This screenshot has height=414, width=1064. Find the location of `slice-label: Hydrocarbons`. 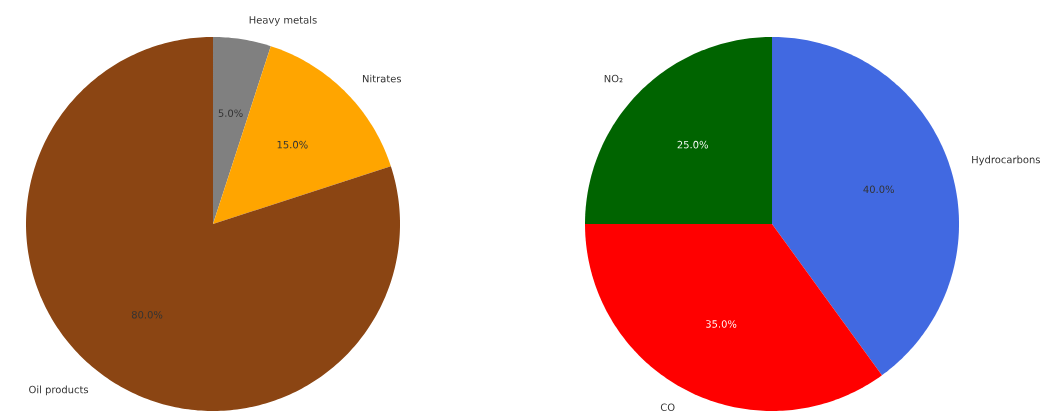

slice-label: Hydrocarbons is located at coordinates (1006, 160).